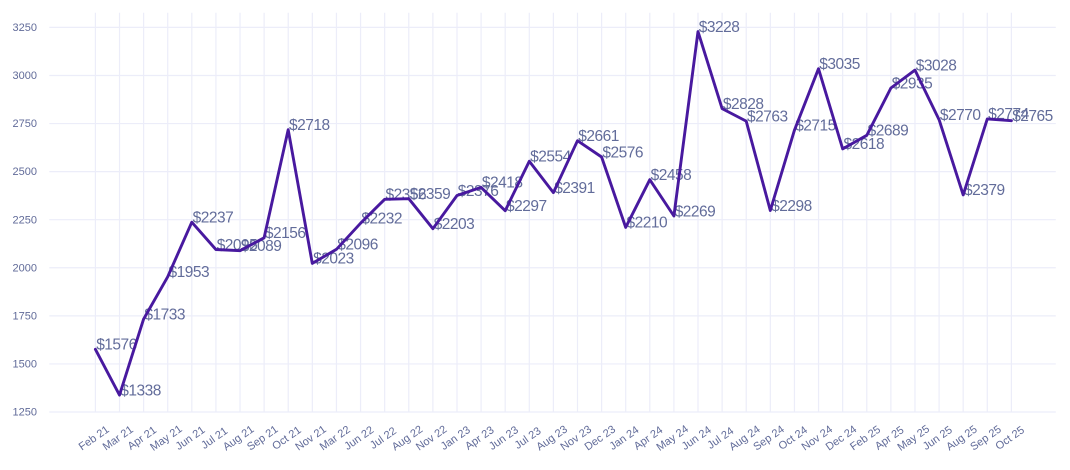 This screenshot has width=1070, height=470. I want to click on svg-text: $1733, so click(164, 314).